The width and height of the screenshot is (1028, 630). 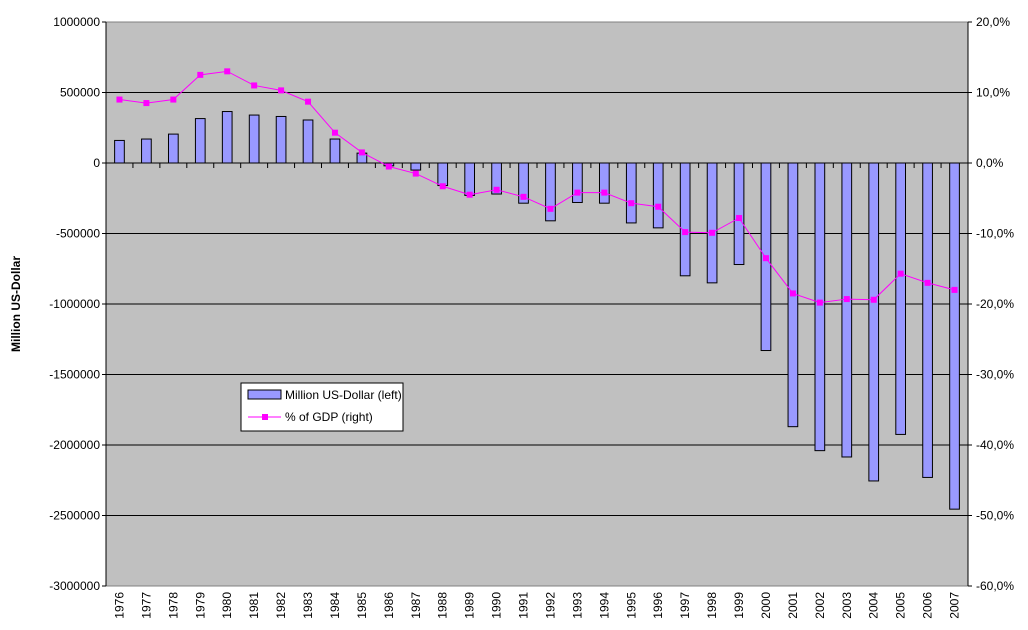 What do you see at coordinates (335, 605) in the screenshot?
I see `x-tick-label: 1984` at bounding box center [335, 605].